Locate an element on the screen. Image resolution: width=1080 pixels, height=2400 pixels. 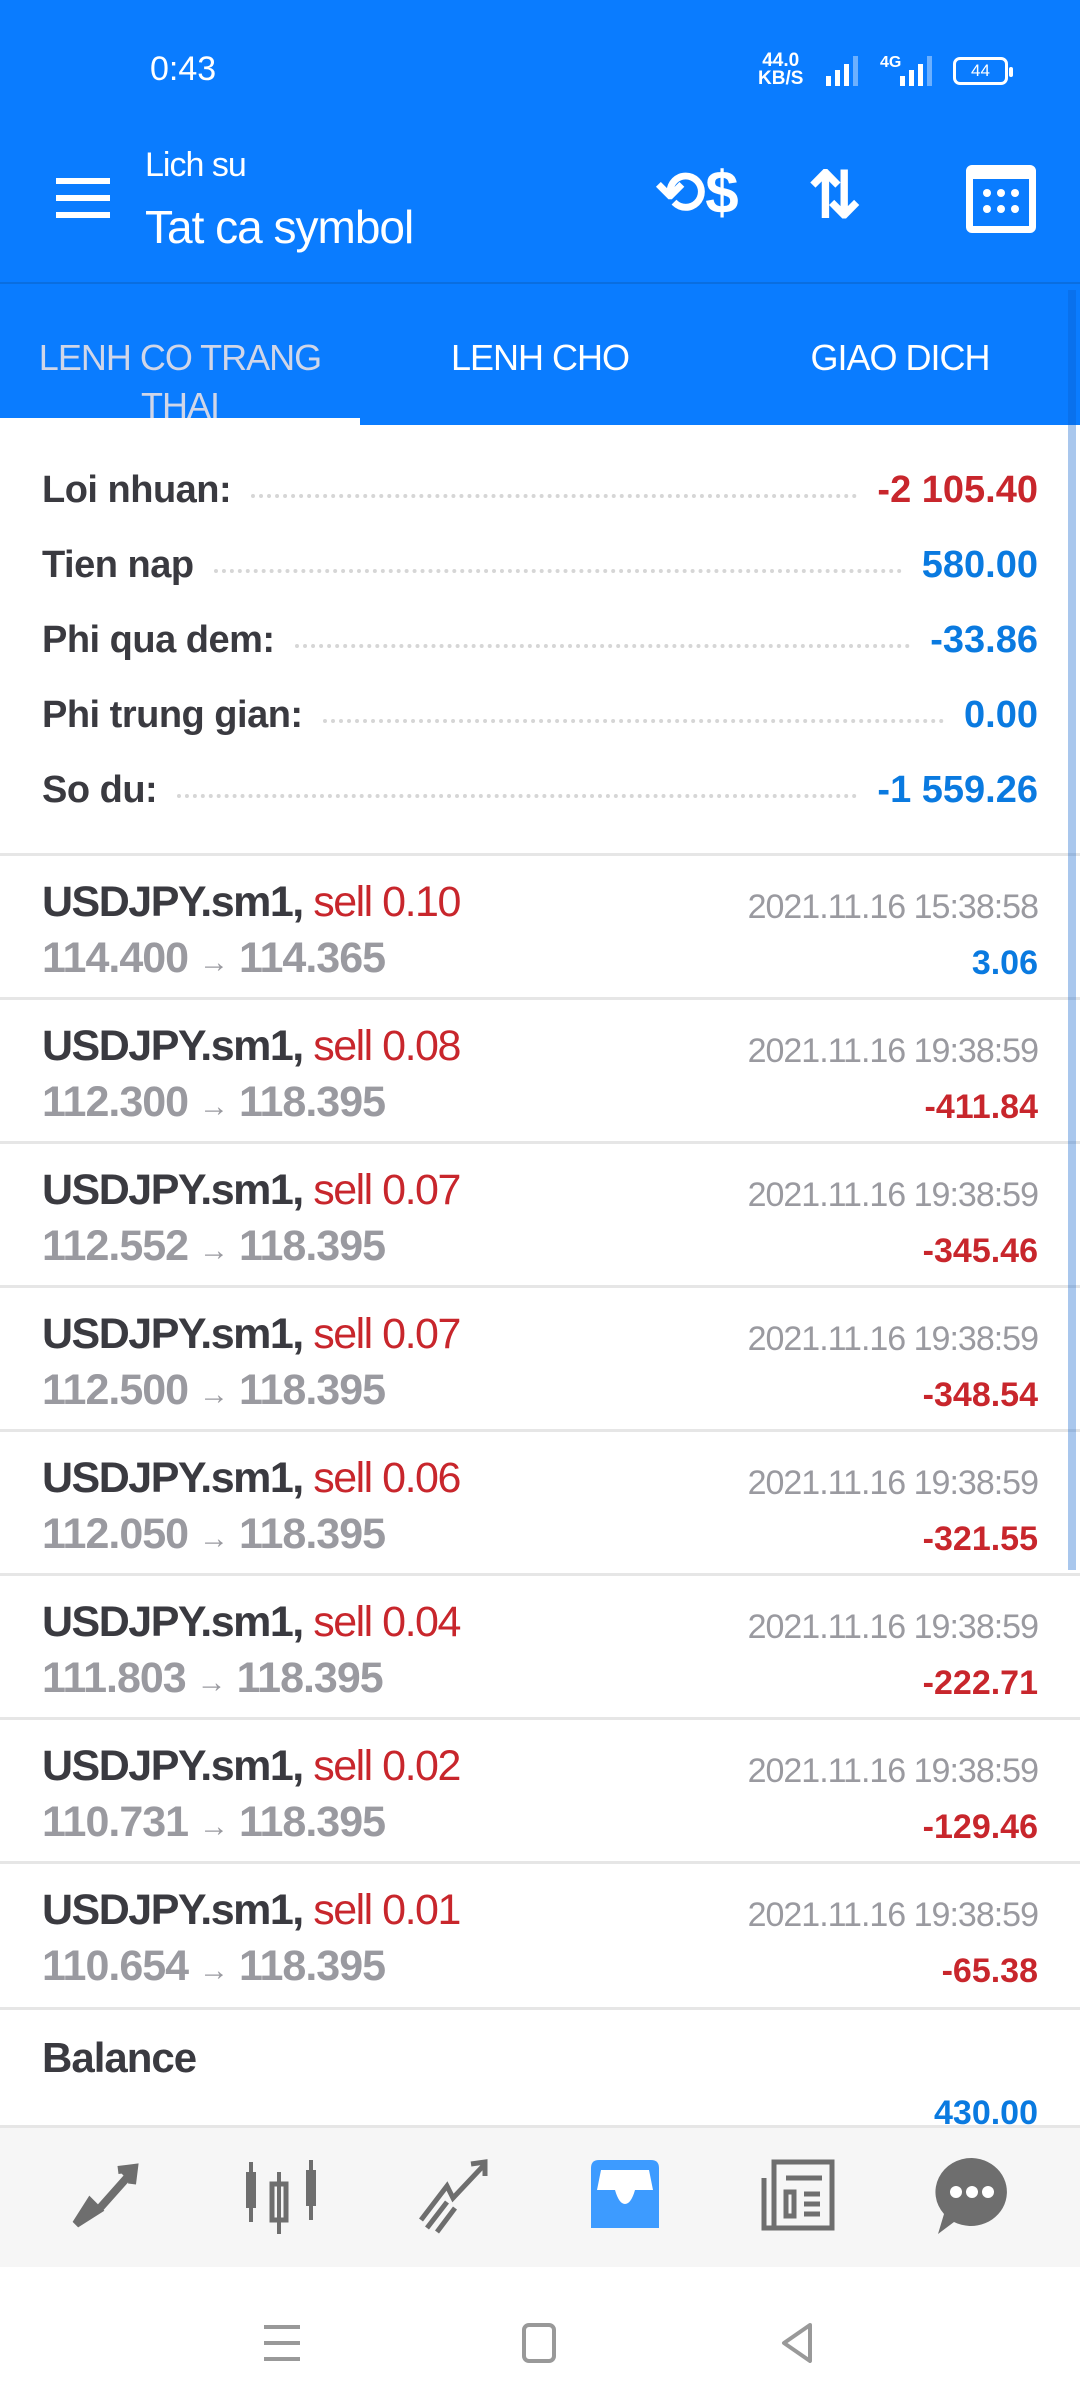
back-icon is located at coordinates (798, 2343).